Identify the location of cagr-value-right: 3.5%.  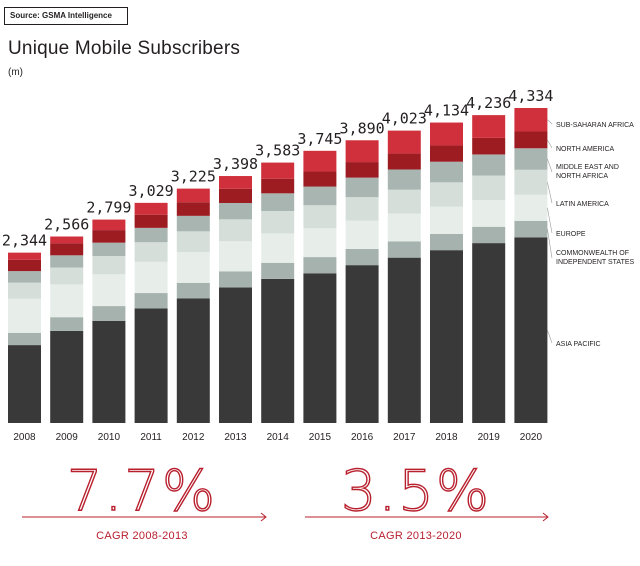
(416, 491).